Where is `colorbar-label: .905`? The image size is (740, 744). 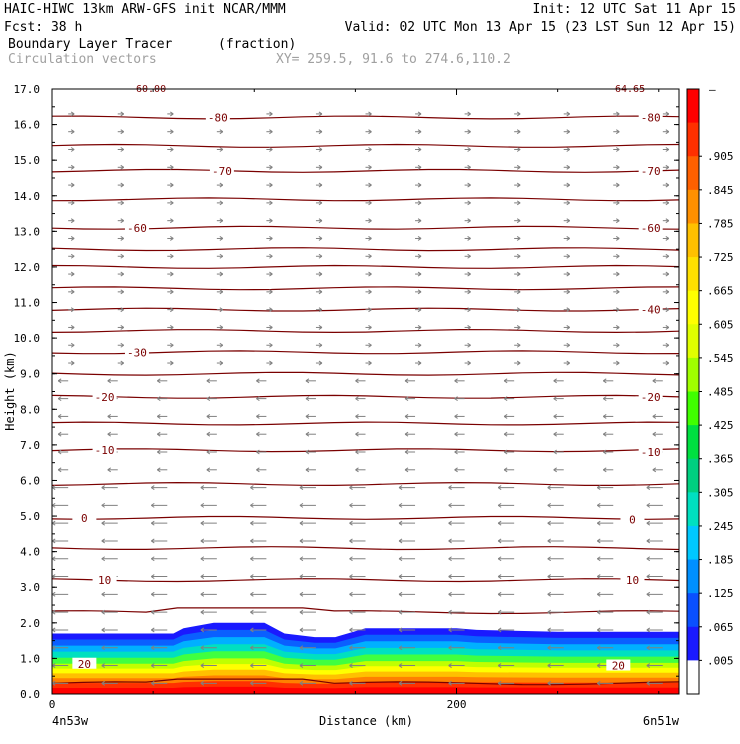
colorbar-label: .905 is located at coordinates (720, 156).